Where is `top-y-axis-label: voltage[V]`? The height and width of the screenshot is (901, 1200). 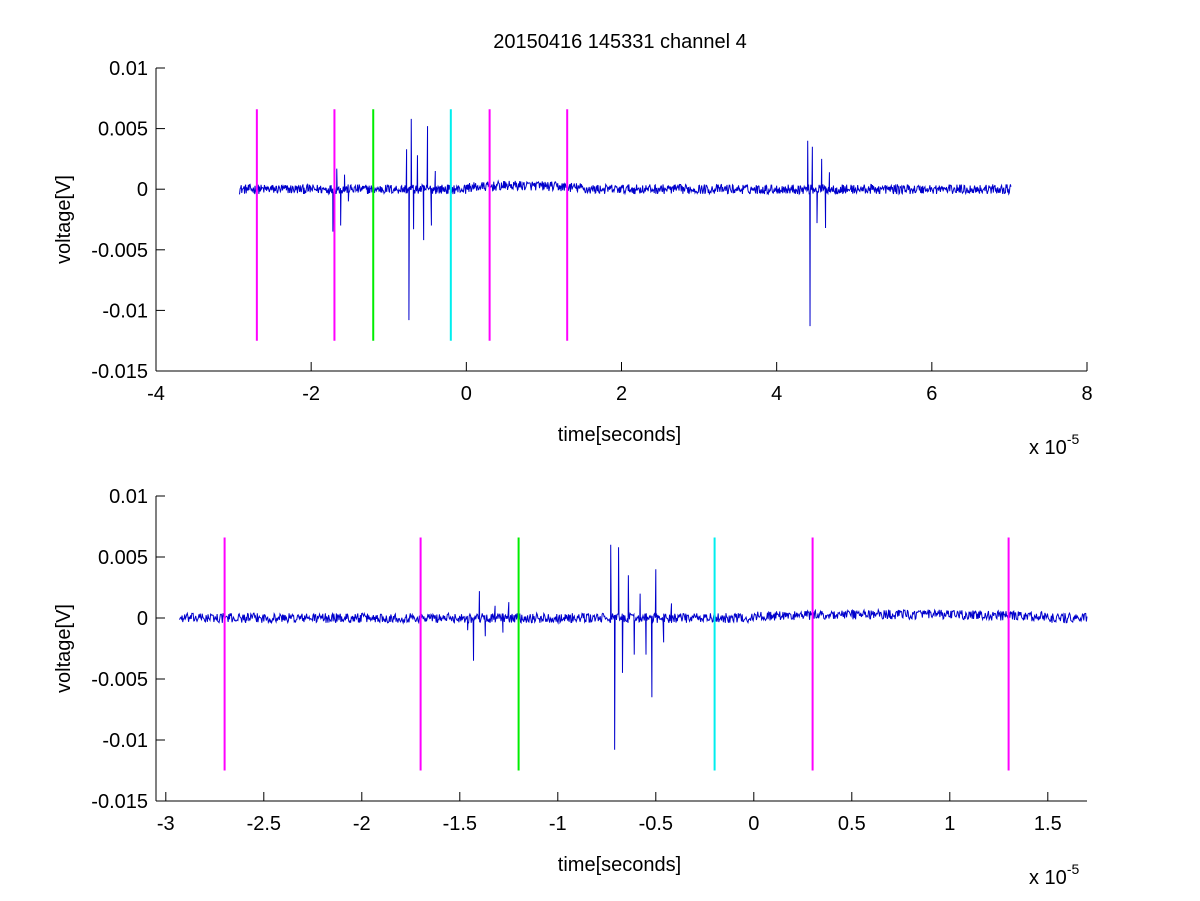
top-y-axis-label: voltage[V] is located at coordinates (64, 219).